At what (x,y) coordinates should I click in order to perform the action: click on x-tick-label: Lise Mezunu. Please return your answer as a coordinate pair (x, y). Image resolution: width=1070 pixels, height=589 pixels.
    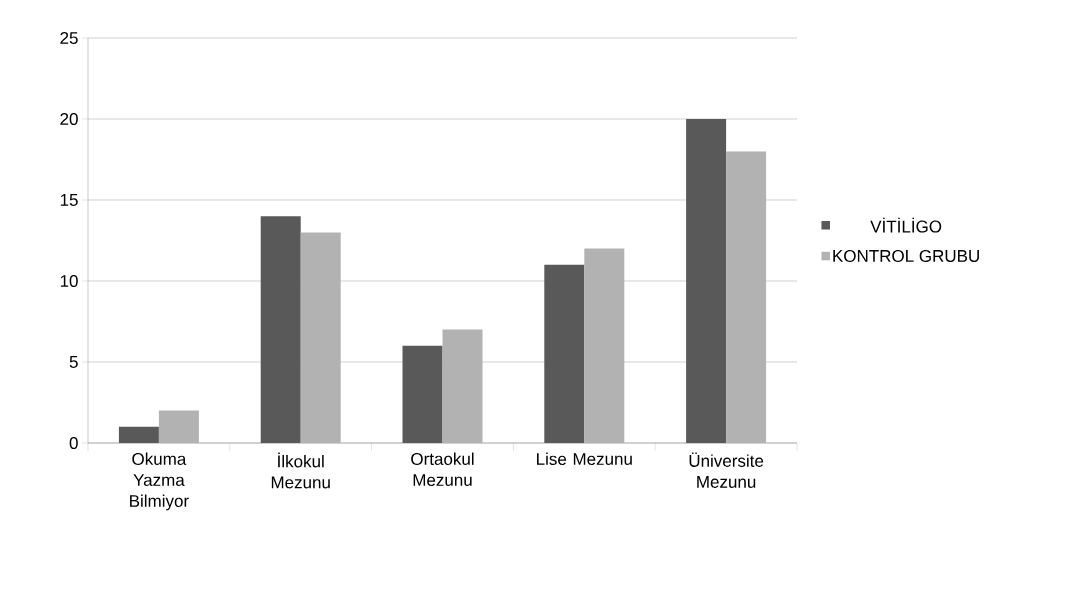
    Looking at the image, I should click on (584, 459).